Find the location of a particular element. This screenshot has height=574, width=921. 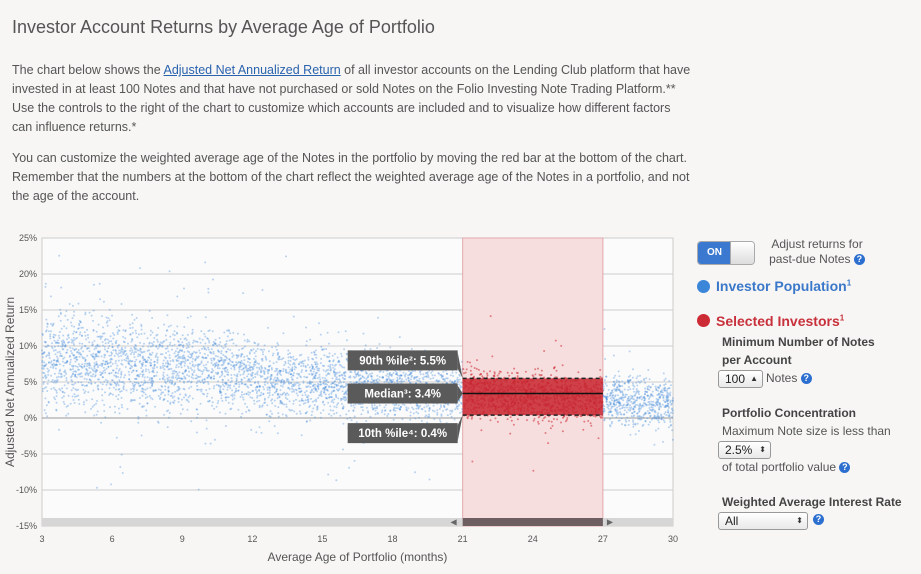

adjusted-return-link: Adjusted Net Annualized Return is located at coordinates (252, 70).